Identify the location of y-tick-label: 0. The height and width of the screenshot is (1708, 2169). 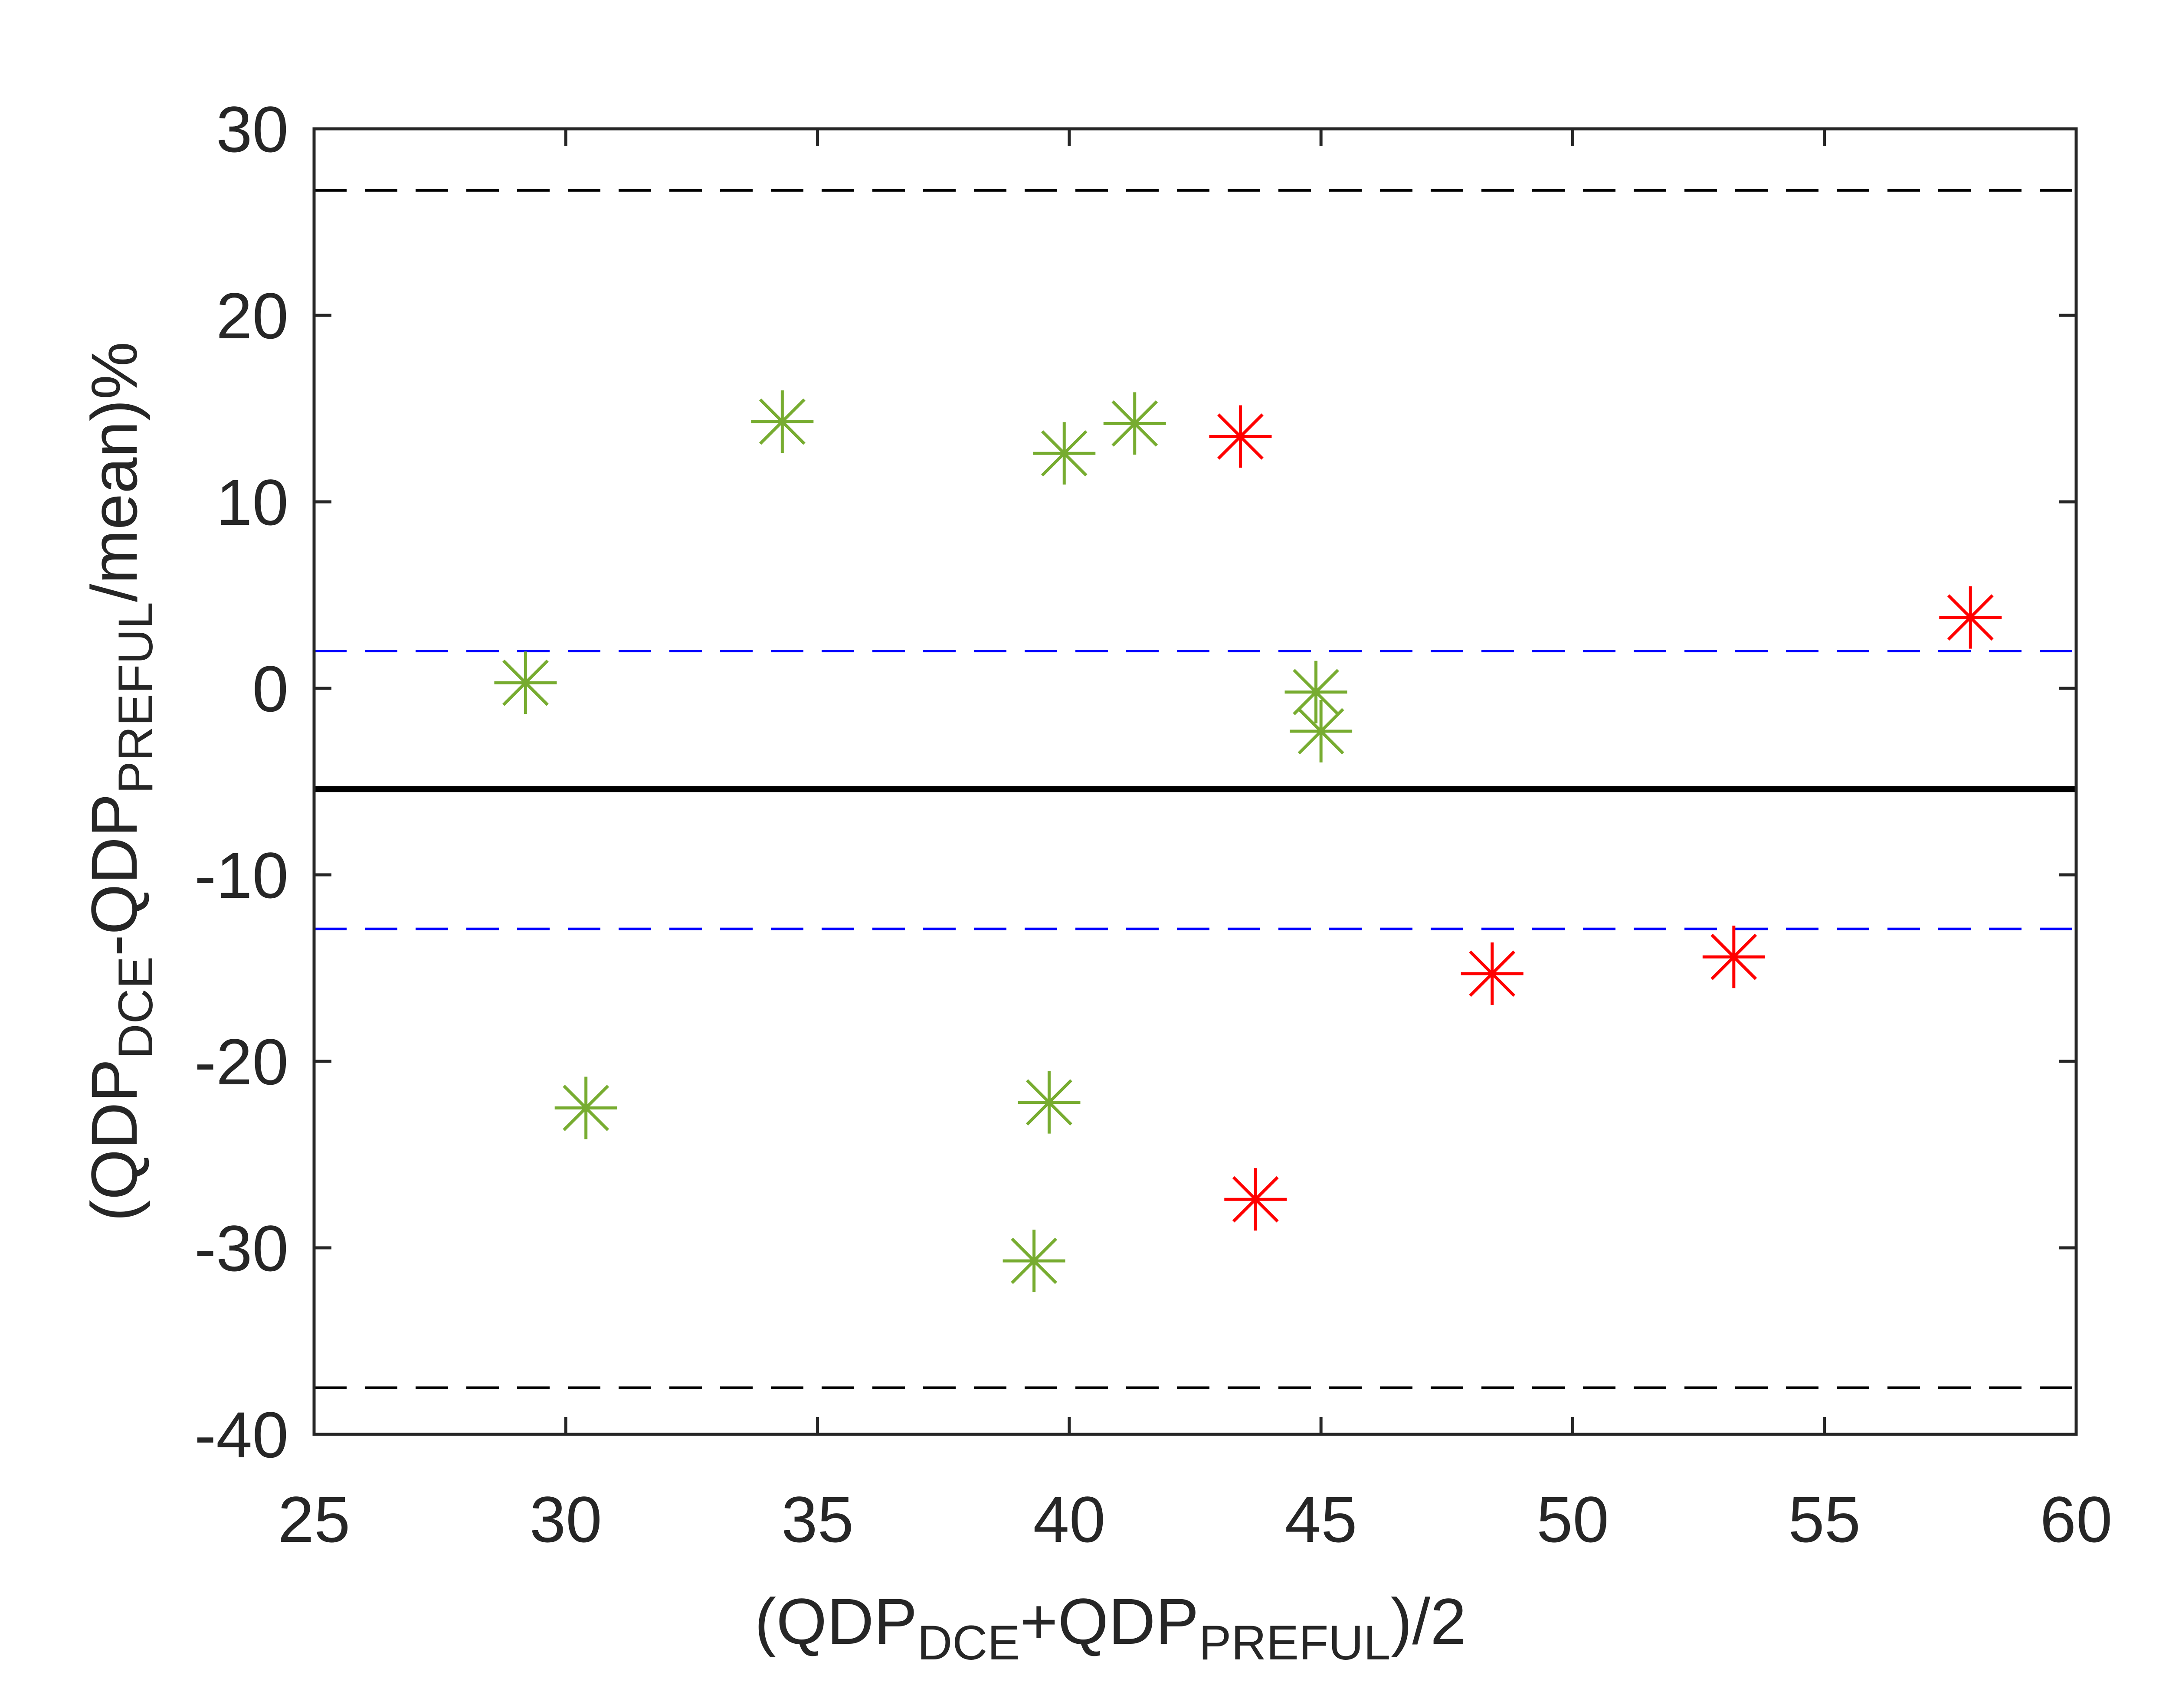
(270, 689).